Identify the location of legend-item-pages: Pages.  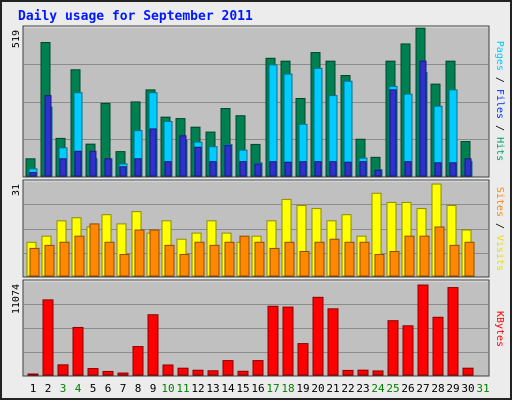
(499, 56).